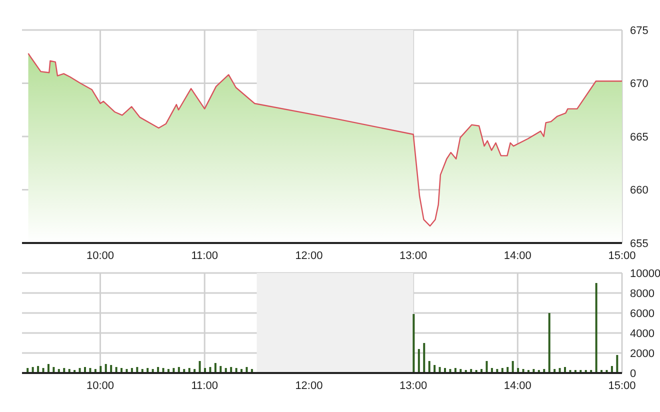  Describe the element at coordinates (639, 30) in the screenshot. I see `y-tick-label: 675` at that location.